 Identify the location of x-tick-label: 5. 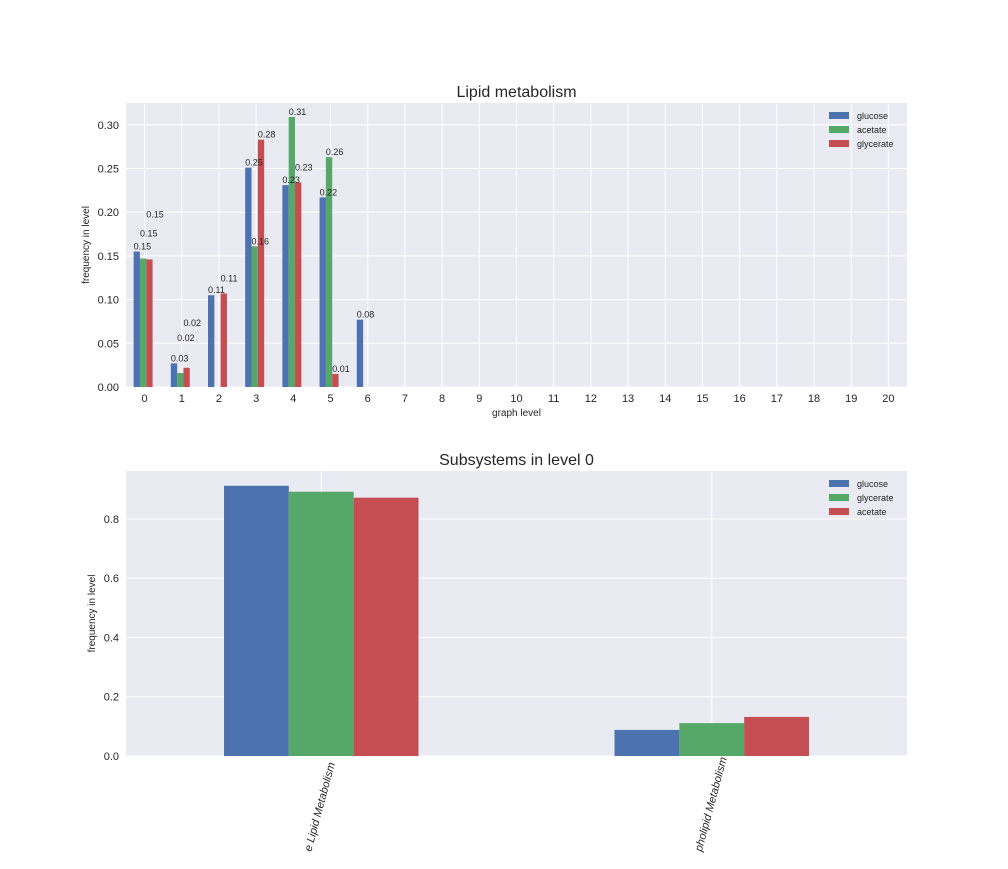
(330, 399).